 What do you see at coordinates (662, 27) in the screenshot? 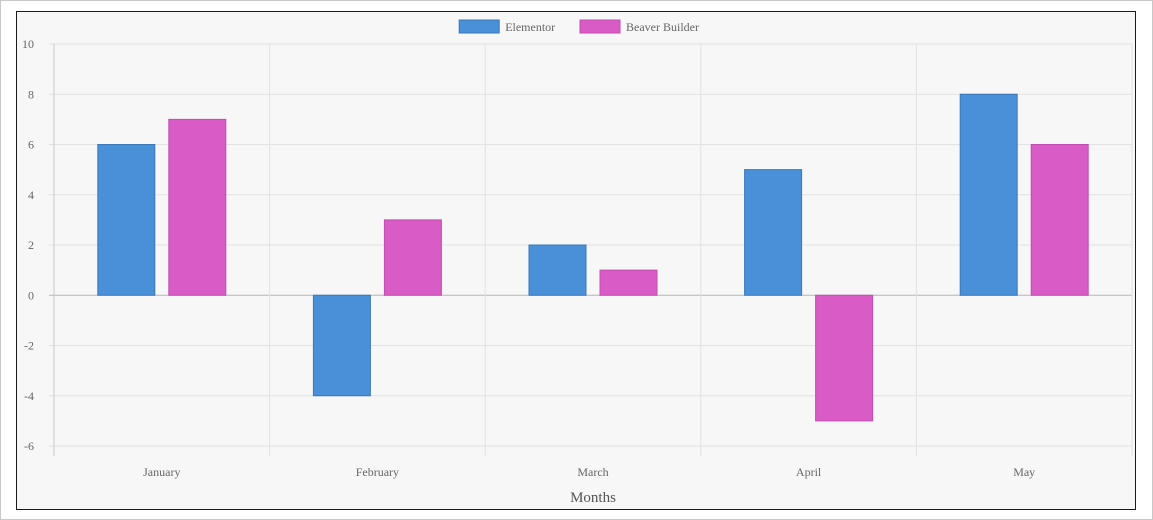
I see `legend-label: Beaver Builder` at bounding box center [662, 27].